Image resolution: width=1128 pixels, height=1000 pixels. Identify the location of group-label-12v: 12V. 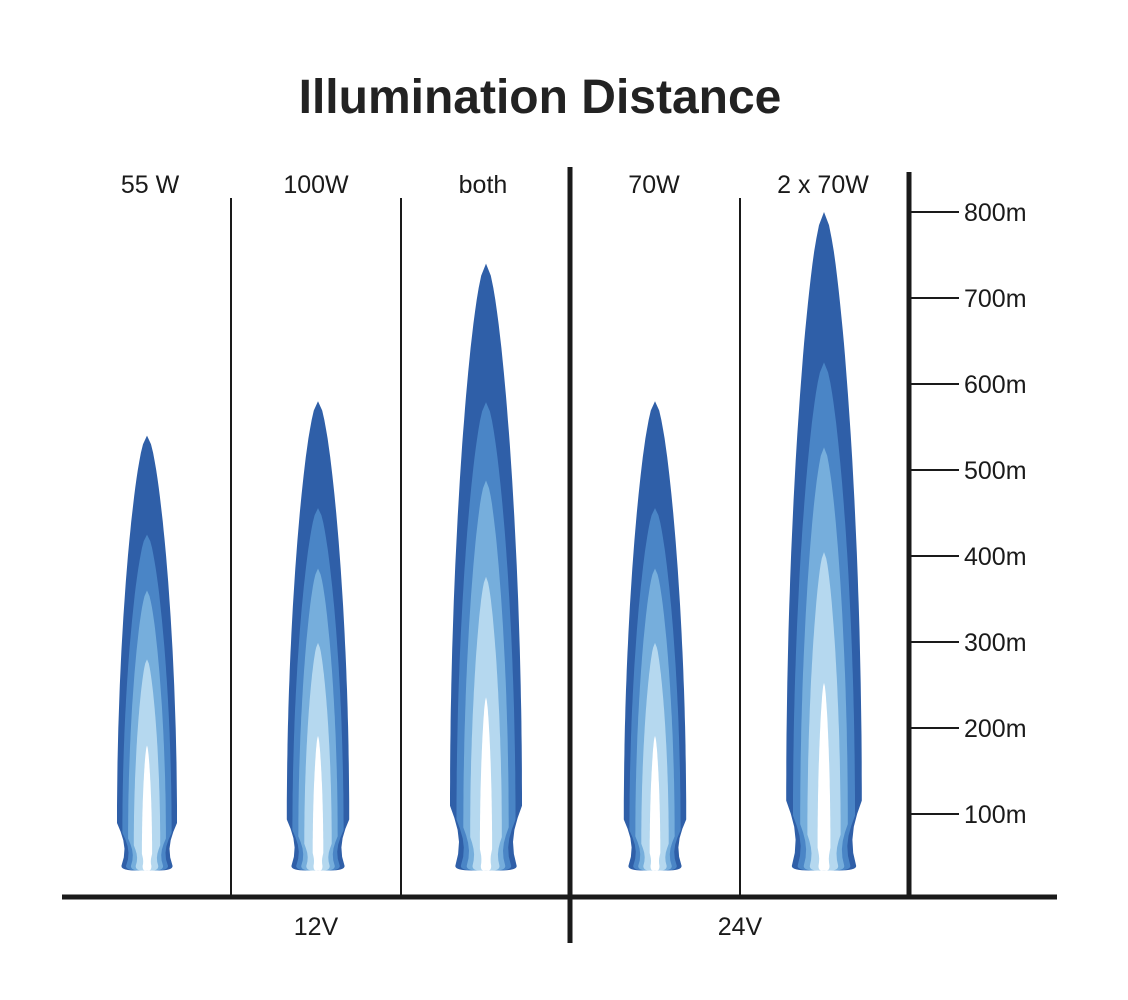
(316, 927).